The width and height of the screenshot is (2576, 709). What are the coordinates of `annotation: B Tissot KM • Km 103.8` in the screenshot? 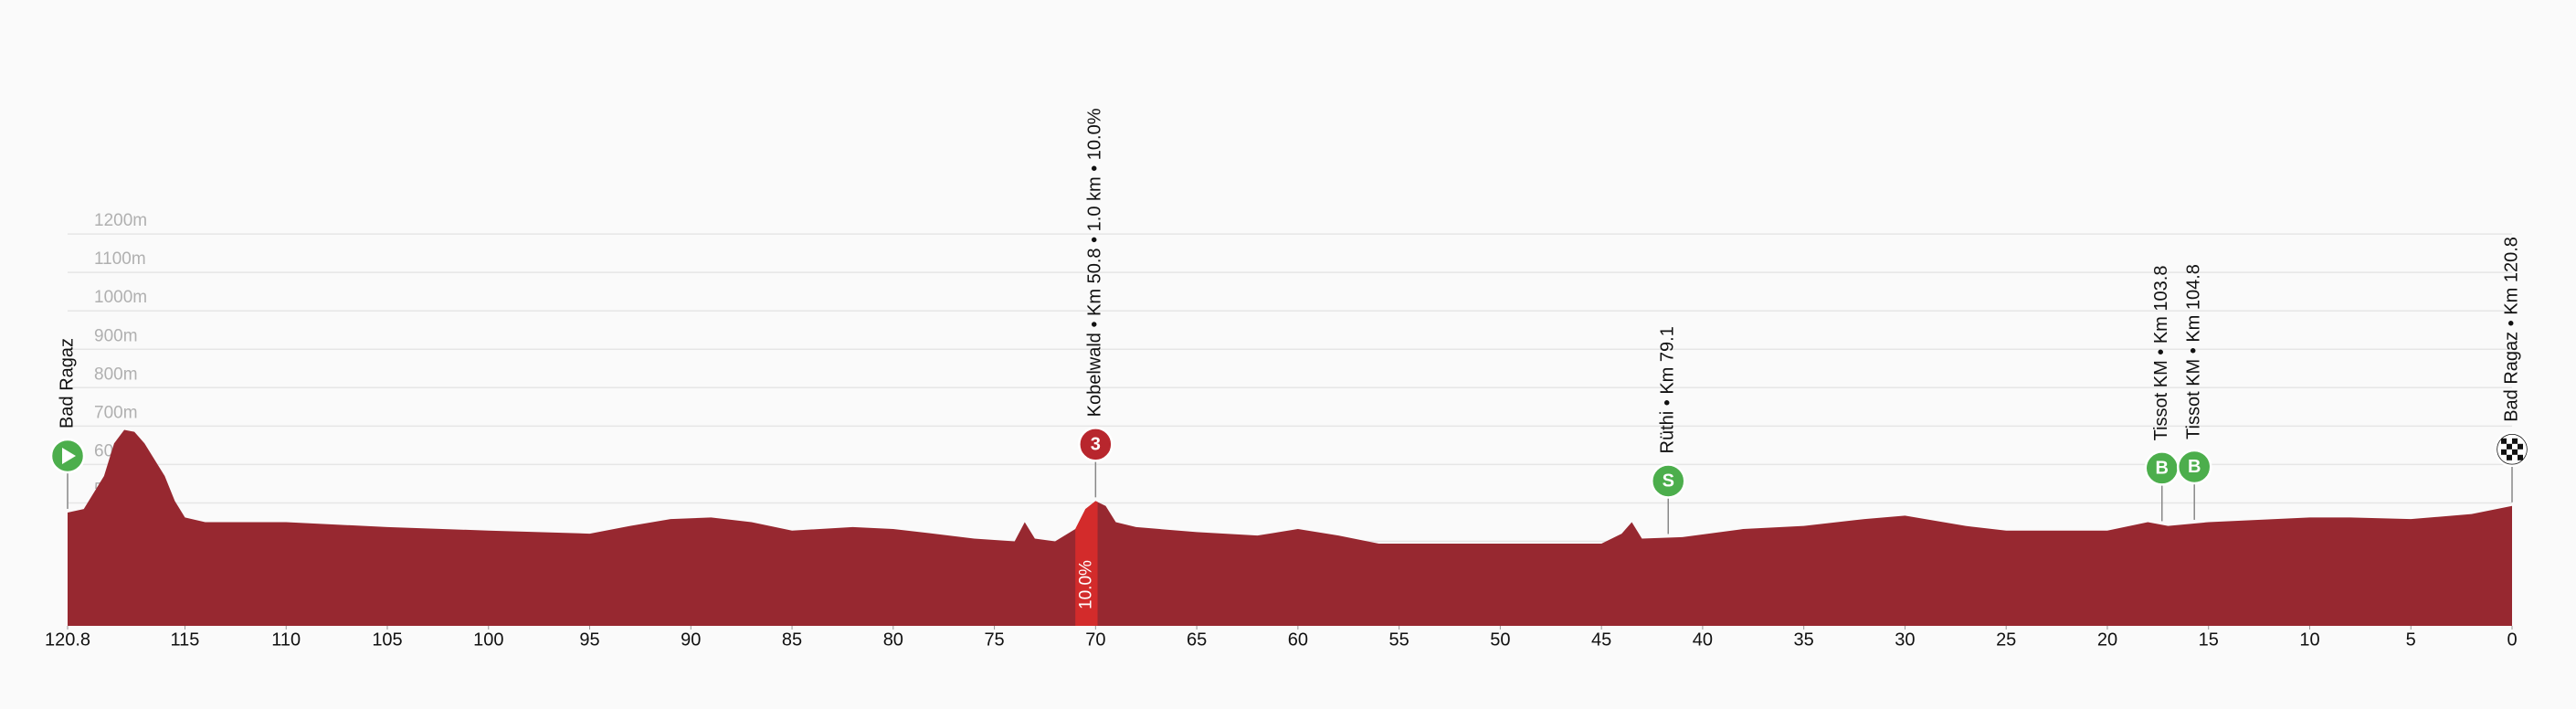 It's located at (2162, 394).